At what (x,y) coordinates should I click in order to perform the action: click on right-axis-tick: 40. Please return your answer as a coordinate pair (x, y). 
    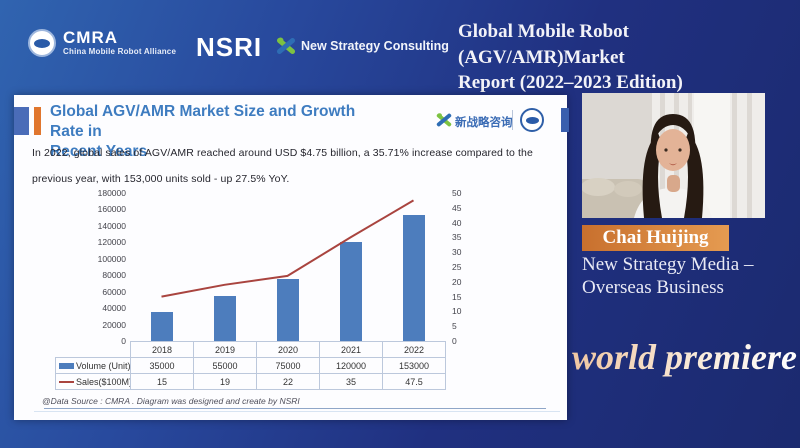
    Looking at the image, I should click on (457, 222).